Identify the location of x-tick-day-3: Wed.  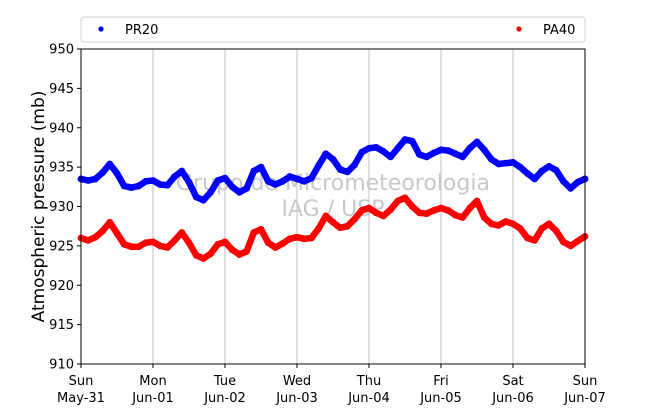
(297, 381).